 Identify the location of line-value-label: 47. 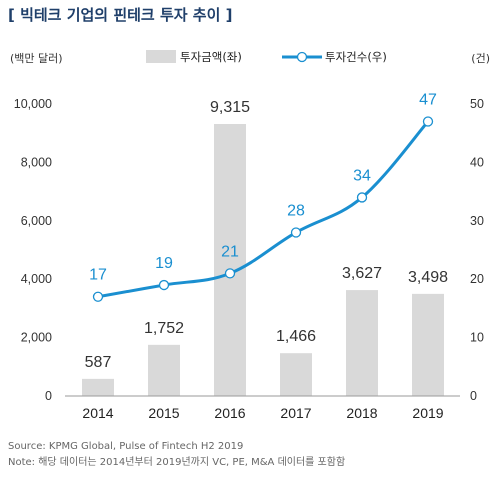
(428, 100).